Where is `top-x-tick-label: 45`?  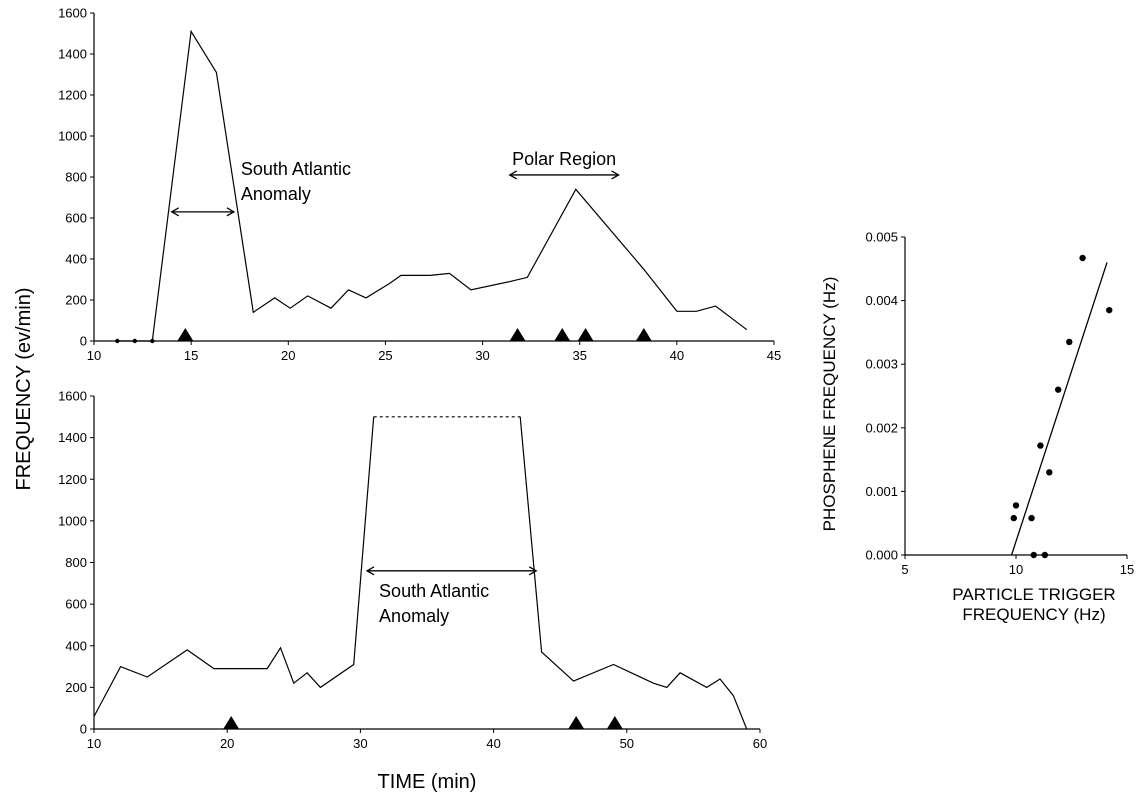 top-x-tick-label: 45 is located at coordinates (774, 355).